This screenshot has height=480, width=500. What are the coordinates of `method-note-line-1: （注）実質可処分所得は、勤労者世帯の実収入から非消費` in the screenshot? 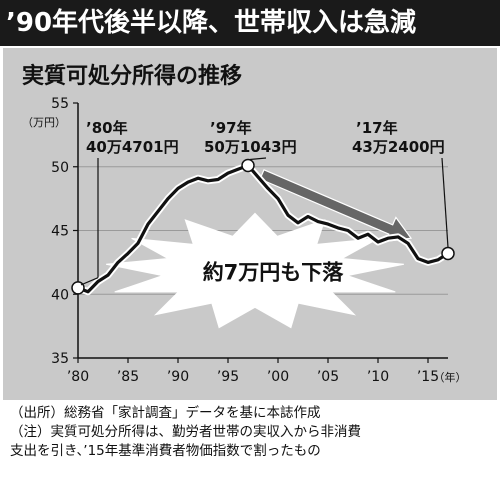 It's located at (185, 432).